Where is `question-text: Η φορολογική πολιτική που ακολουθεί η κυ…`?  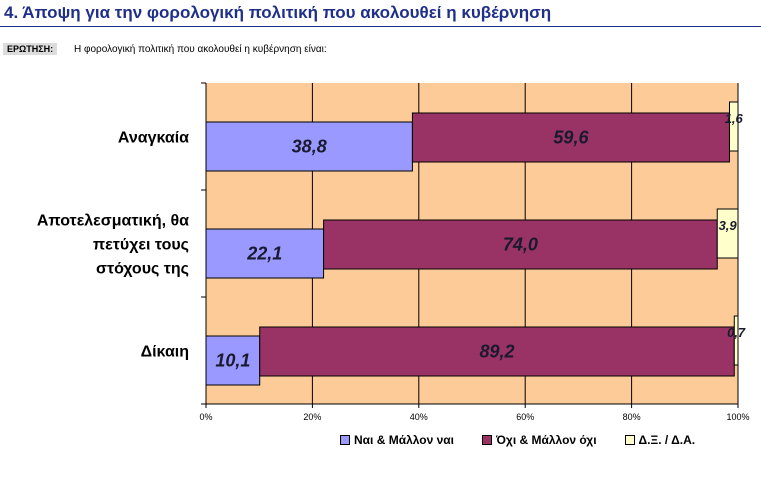
question-text: Η φορολογική πολιτική που ακολουθεί η κυ… is located at coordinates (200, 49).